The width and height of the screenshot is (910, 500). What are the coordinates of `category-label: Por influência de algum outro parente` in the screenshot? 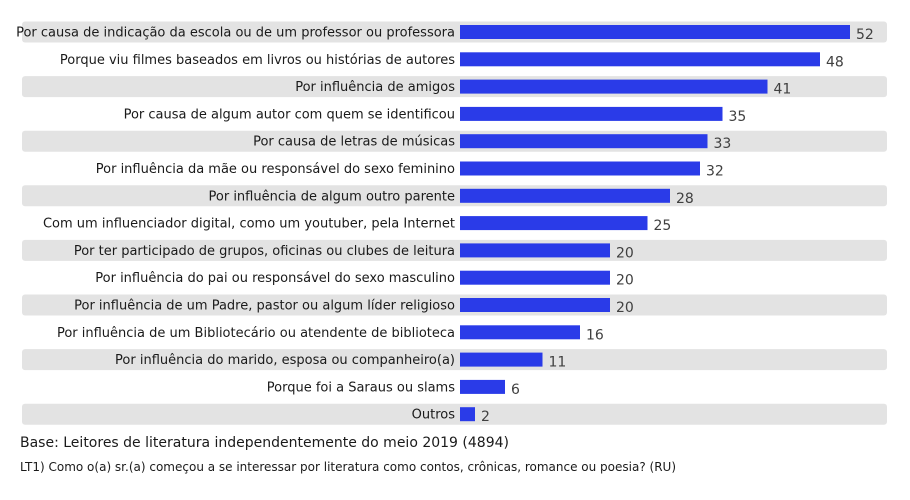 It's located at (332, 196).